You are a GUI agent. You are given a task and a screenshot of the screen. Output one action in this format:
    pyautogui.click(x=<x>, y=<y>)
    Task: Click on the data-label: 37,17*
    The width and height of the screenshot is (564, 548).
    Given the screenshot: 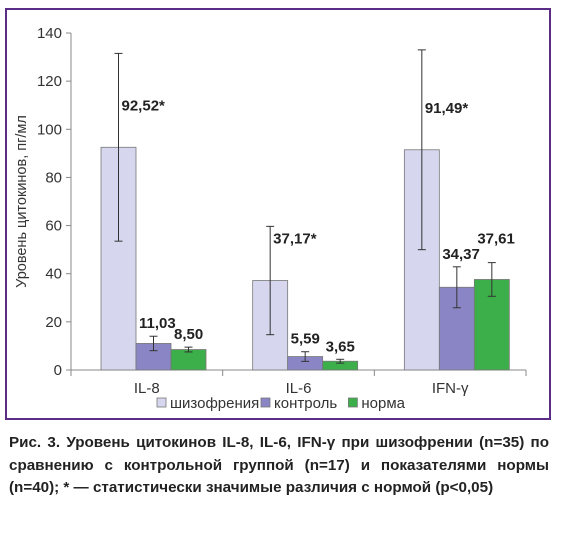 What is the action you would take?
    pyautogui.click(x=295, y=239)
    